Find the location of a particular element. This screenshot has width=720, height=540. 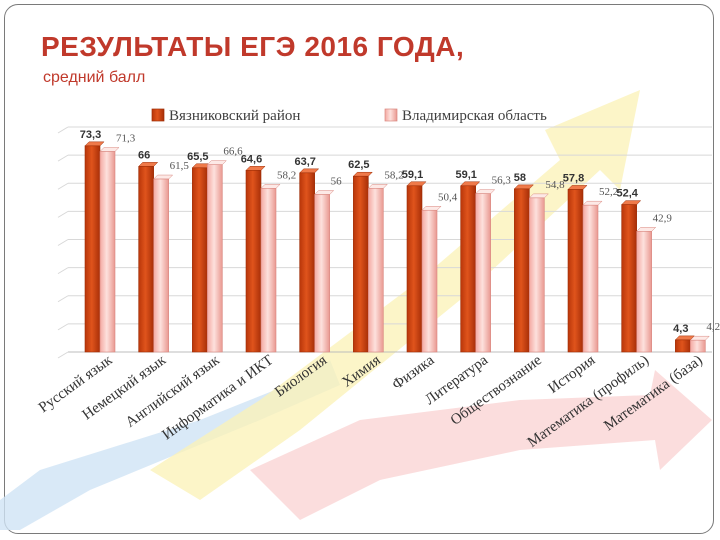

slide-subtitle: средний балл is located at coordinates (94, 77).